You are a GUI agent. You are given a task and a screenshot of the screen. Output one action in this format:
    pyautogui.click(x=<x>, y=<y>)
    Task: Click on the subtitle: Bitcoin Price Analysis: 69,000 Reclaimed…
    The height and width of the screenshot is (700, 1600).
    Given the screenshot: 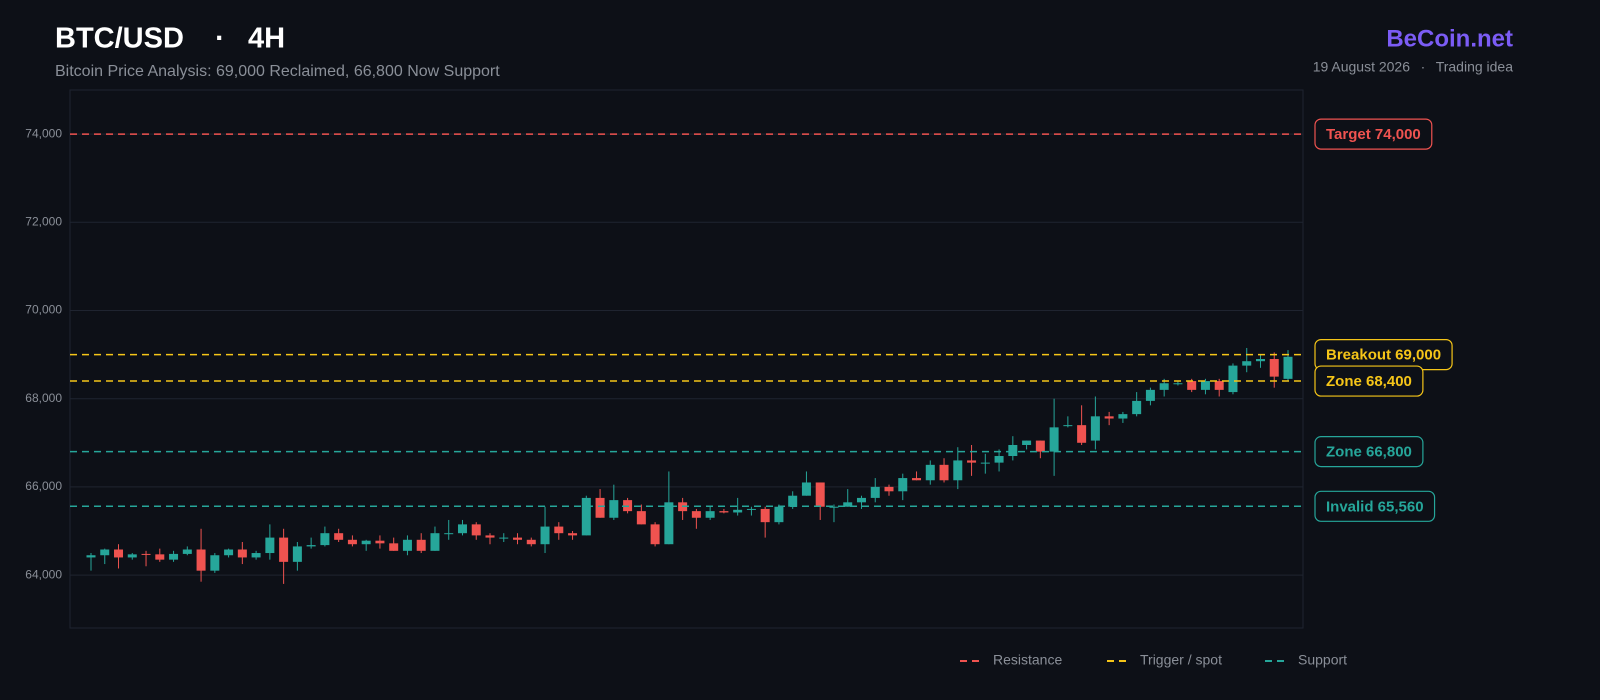 What is the action you would take?
    pyautogui.click(x=277, y=71)
    